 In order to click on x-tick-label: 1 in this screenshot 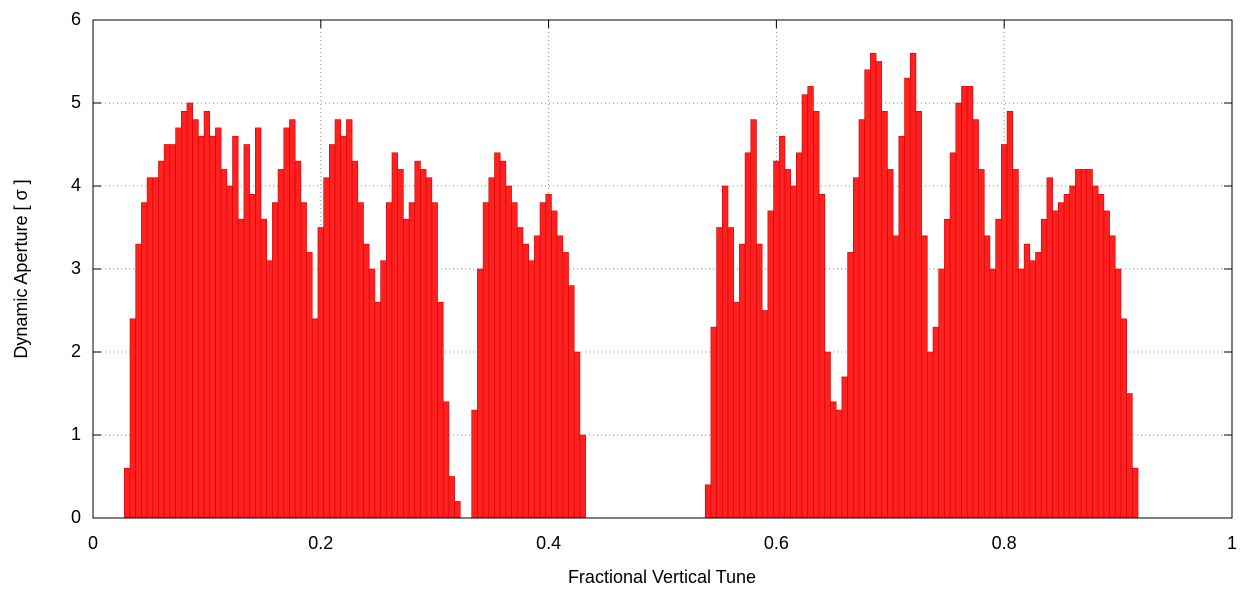, I will do `click(1232, 543)`.